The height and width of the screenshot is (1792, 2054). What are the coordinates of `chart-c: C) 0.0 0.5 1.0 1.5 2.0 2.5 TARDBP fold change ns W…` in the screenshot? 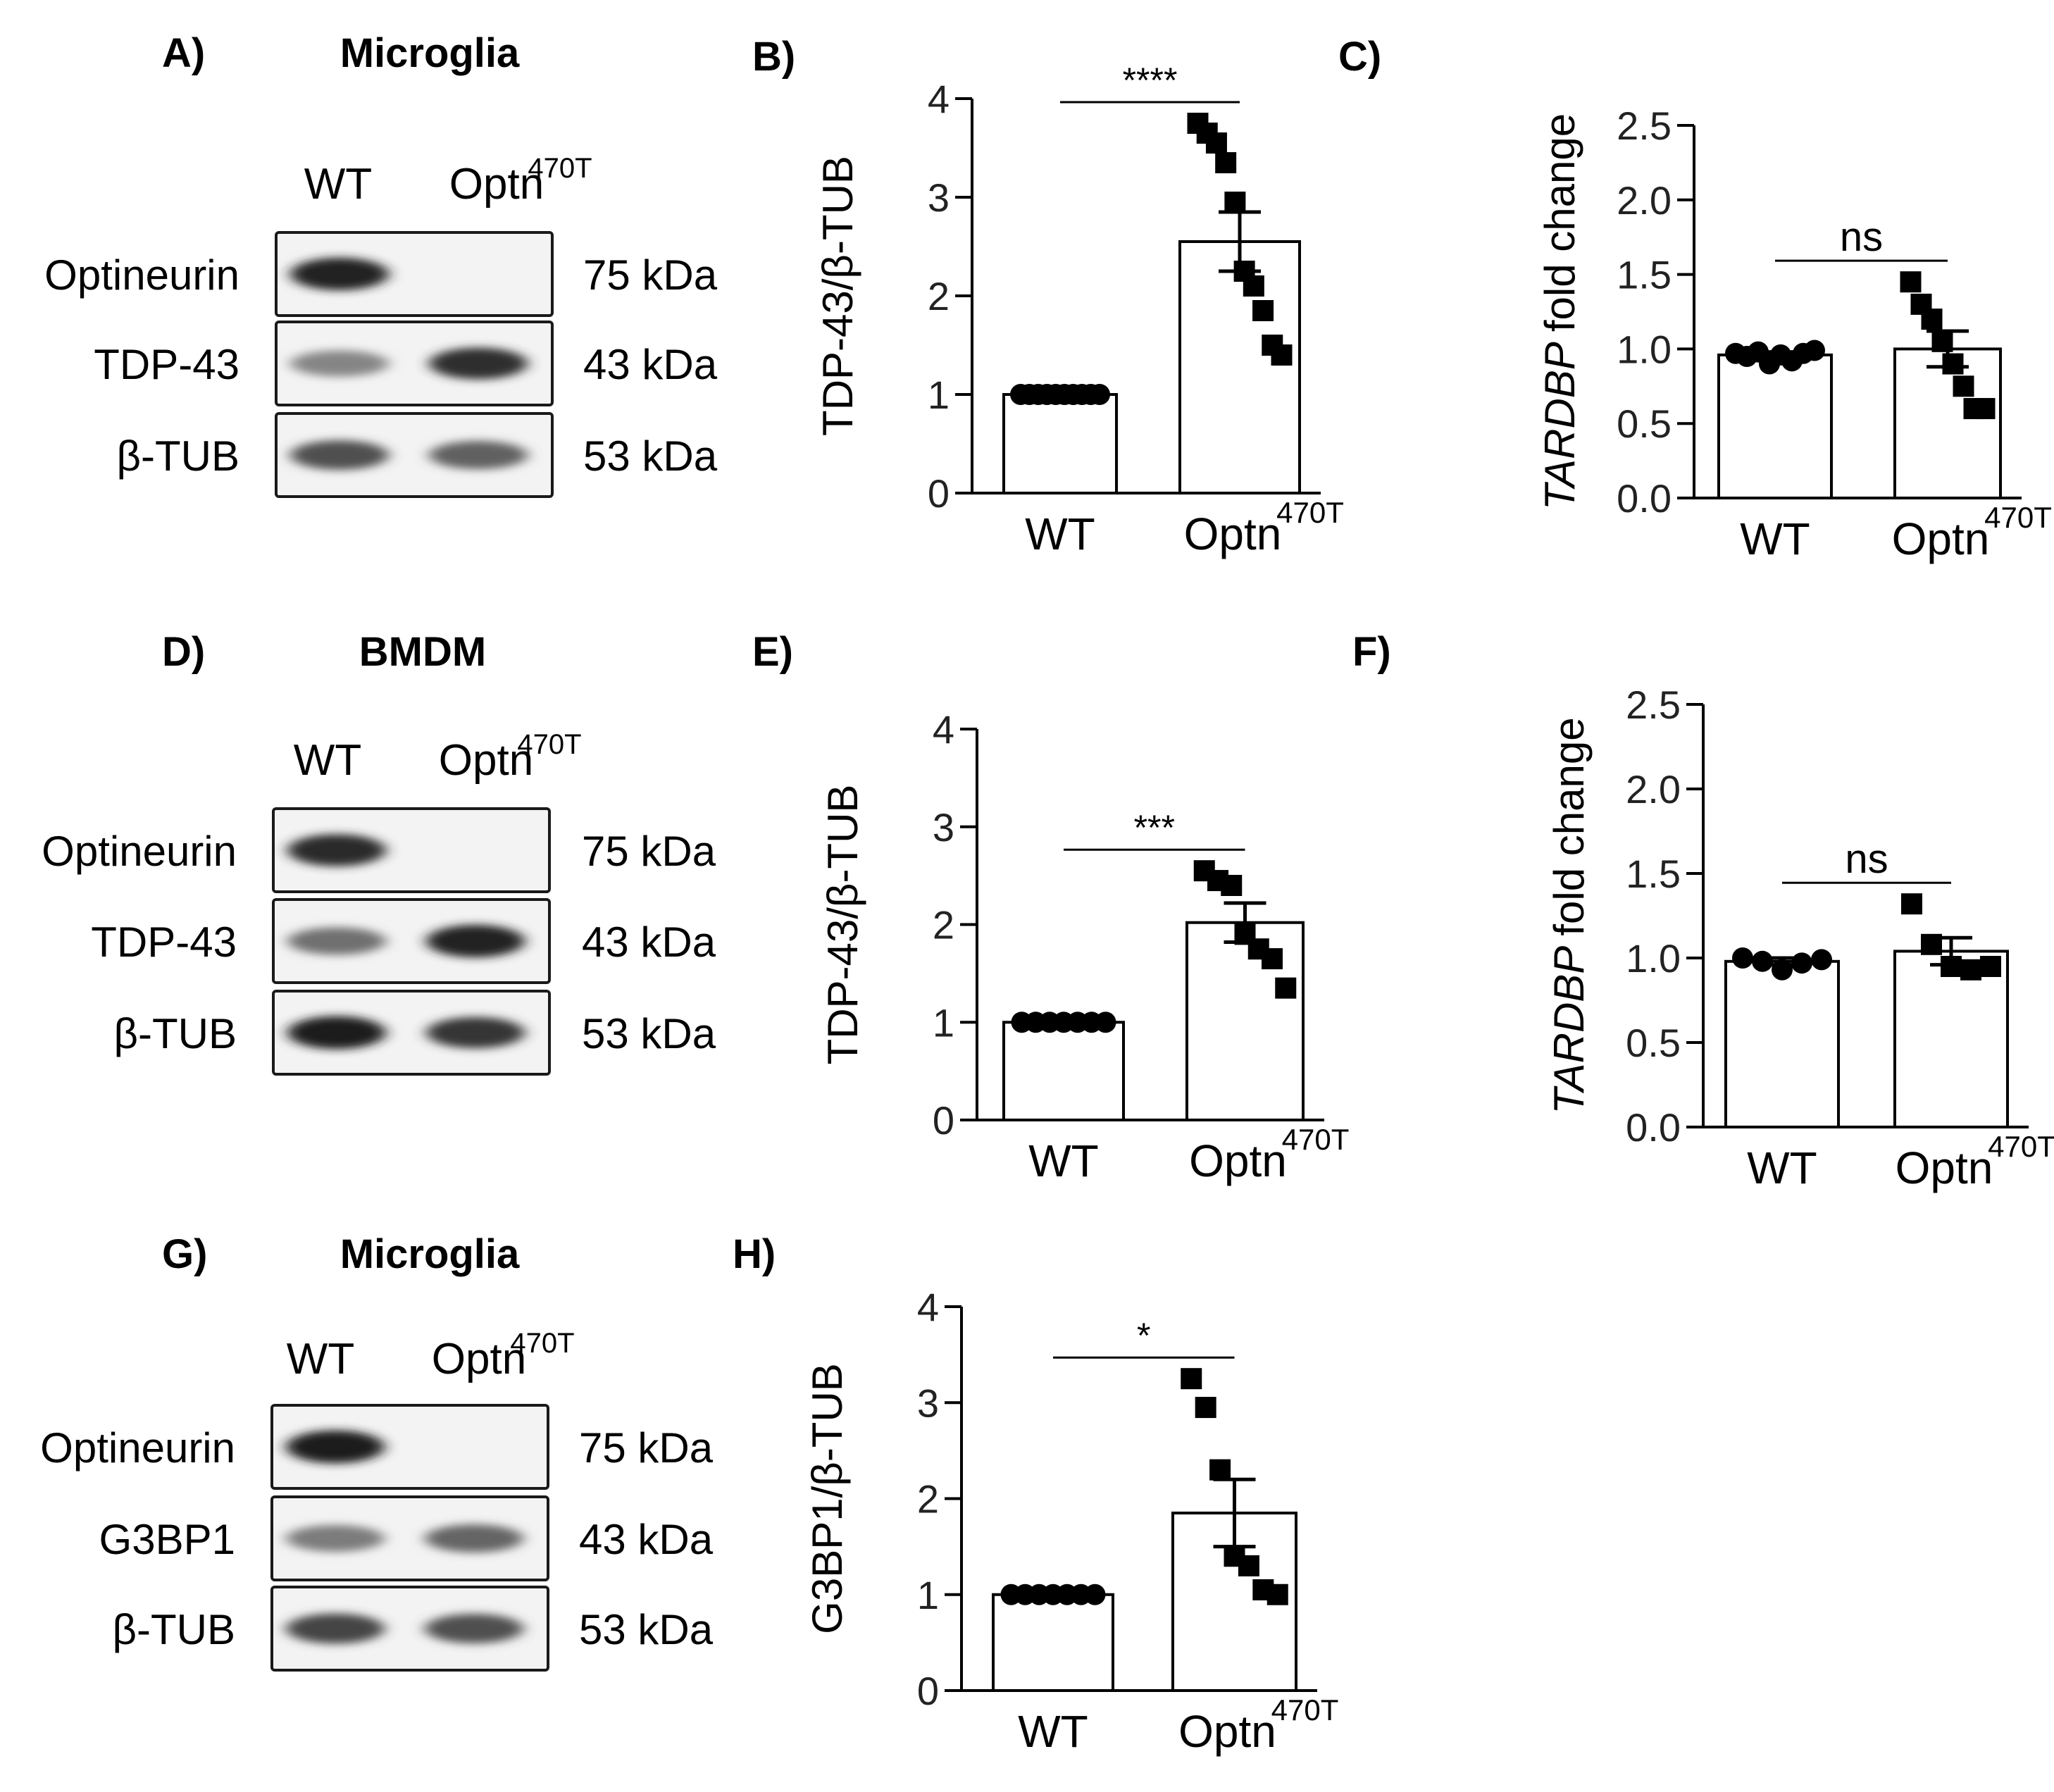 It's located at (1695, 299).